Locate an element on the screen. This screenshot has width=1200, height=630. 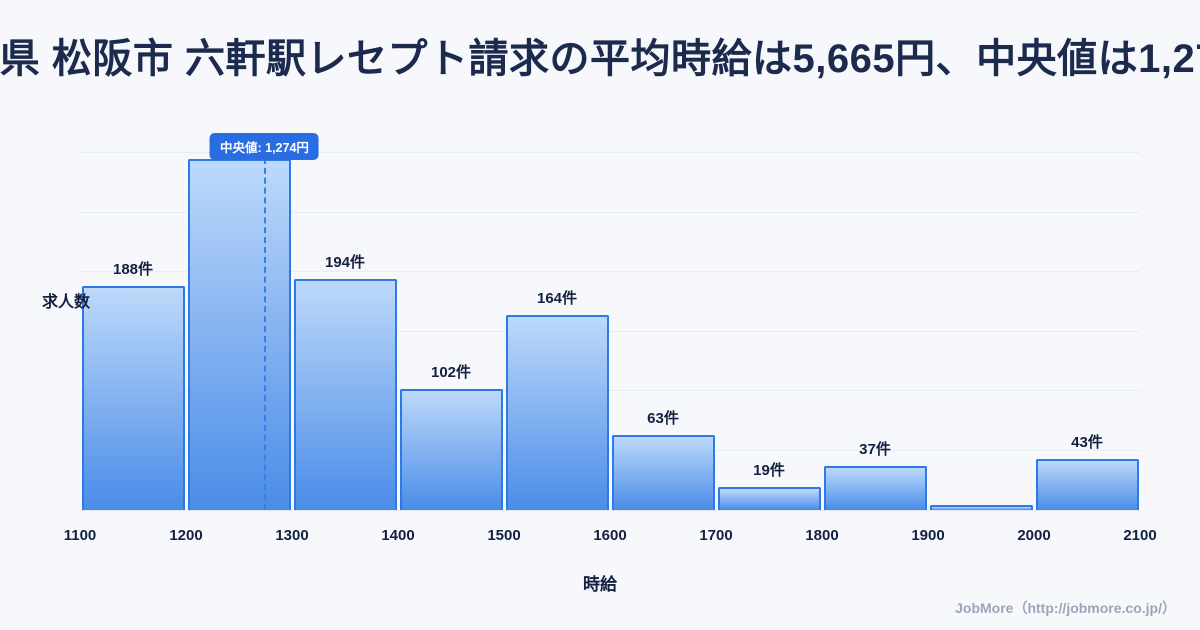
x-tick-label: 1600 is located at coordinates (610, 535).